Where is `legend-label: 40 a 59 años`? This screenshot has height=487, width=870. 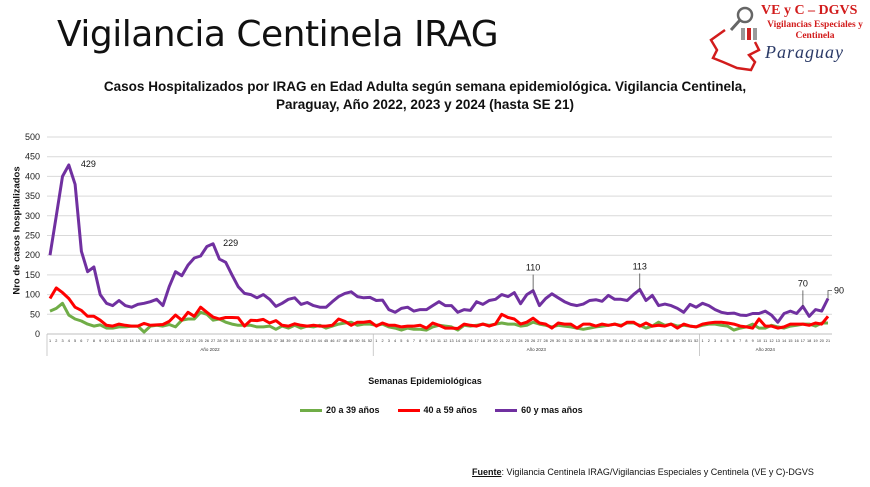
legend-label: 40 a 59 años is located at coordinates (450, 410).